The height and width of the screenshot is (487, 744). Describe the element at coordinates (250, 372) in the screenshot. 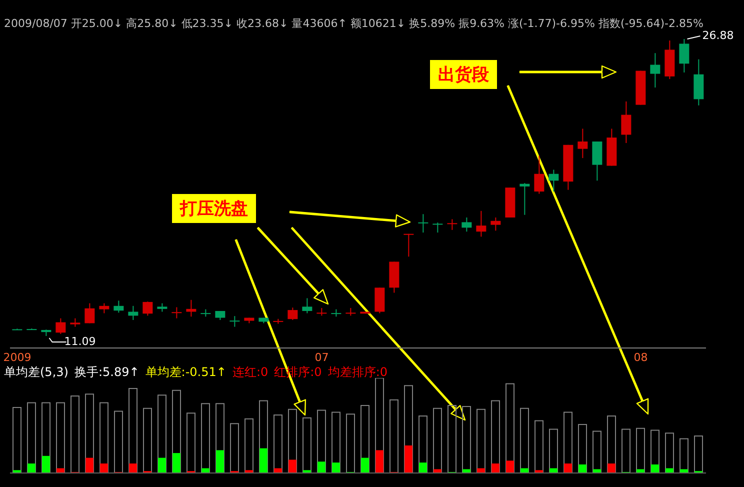

I see `annotation: 连红:0` at that location.